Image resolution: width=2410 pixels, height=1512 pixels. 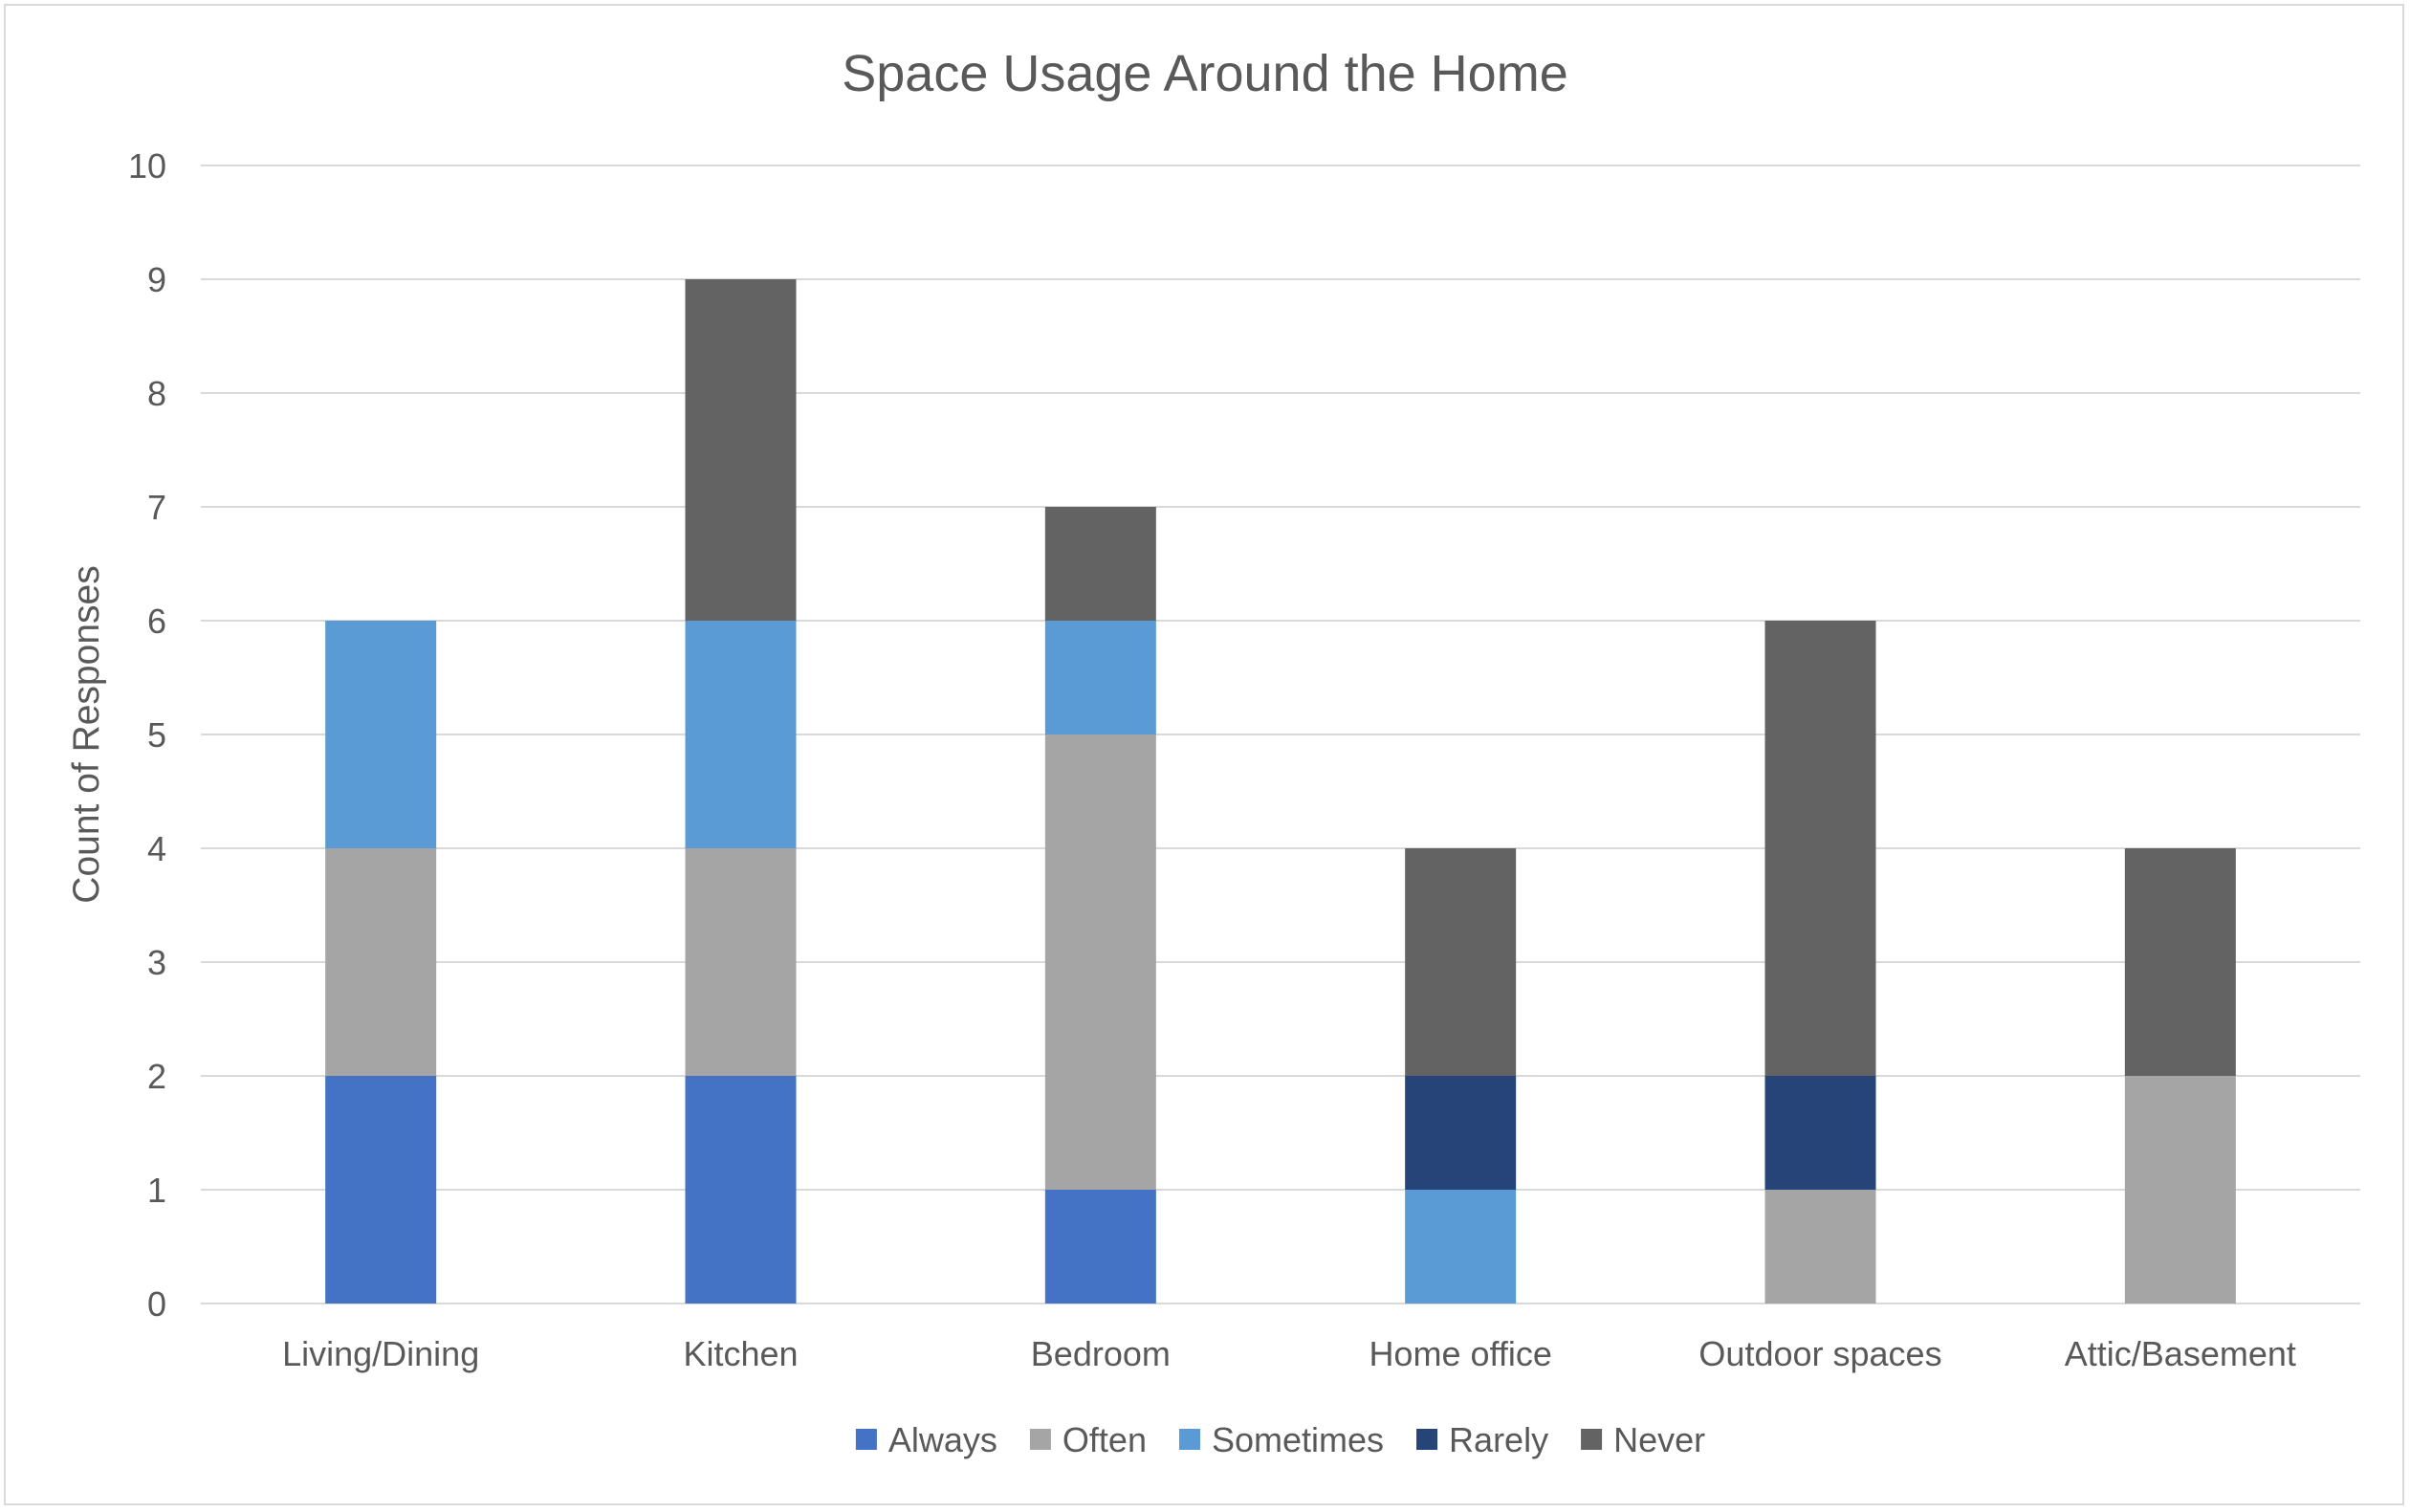 What do you see at coordinates (1101, 1353) in the screenshot?
I see `x-tick-label: Bedroom` at bounding box center [1101, 1353].